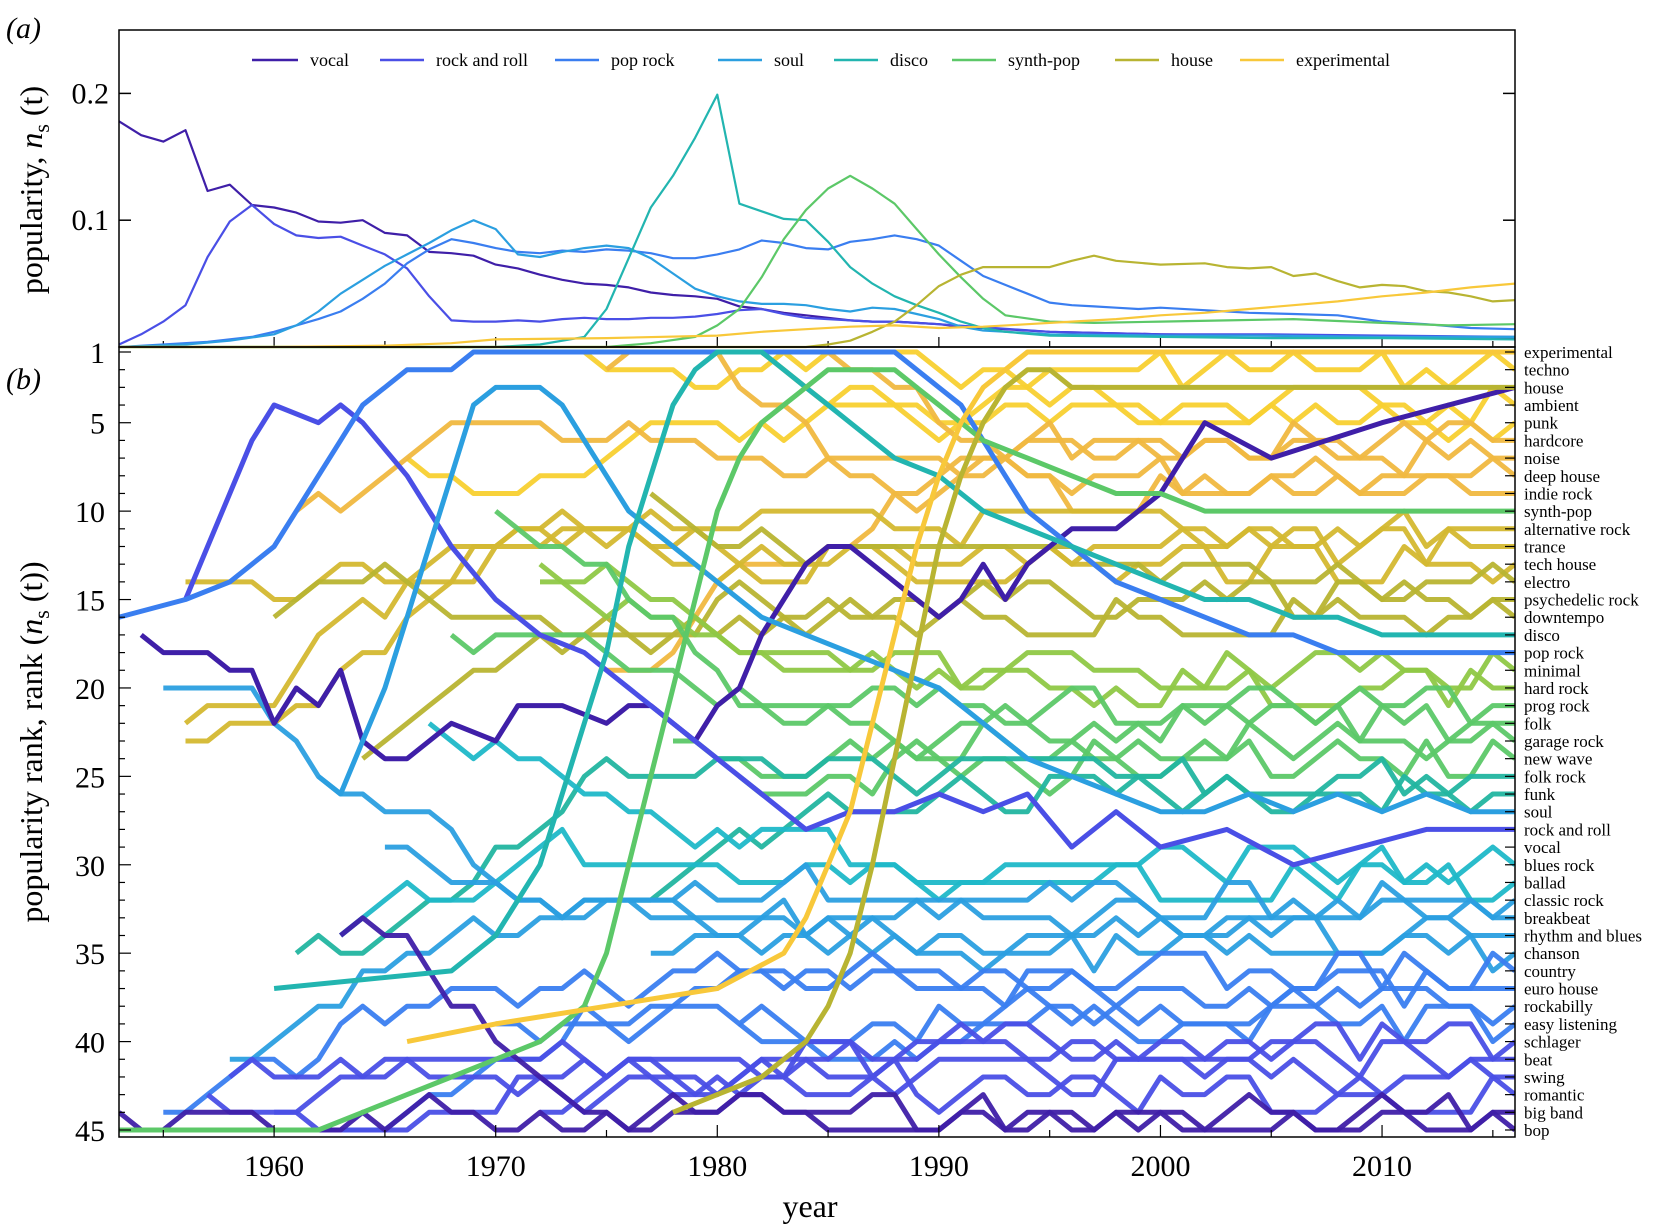  I want to click on panel-a-ylabel: popularity, ns (t), so click(33, 190).